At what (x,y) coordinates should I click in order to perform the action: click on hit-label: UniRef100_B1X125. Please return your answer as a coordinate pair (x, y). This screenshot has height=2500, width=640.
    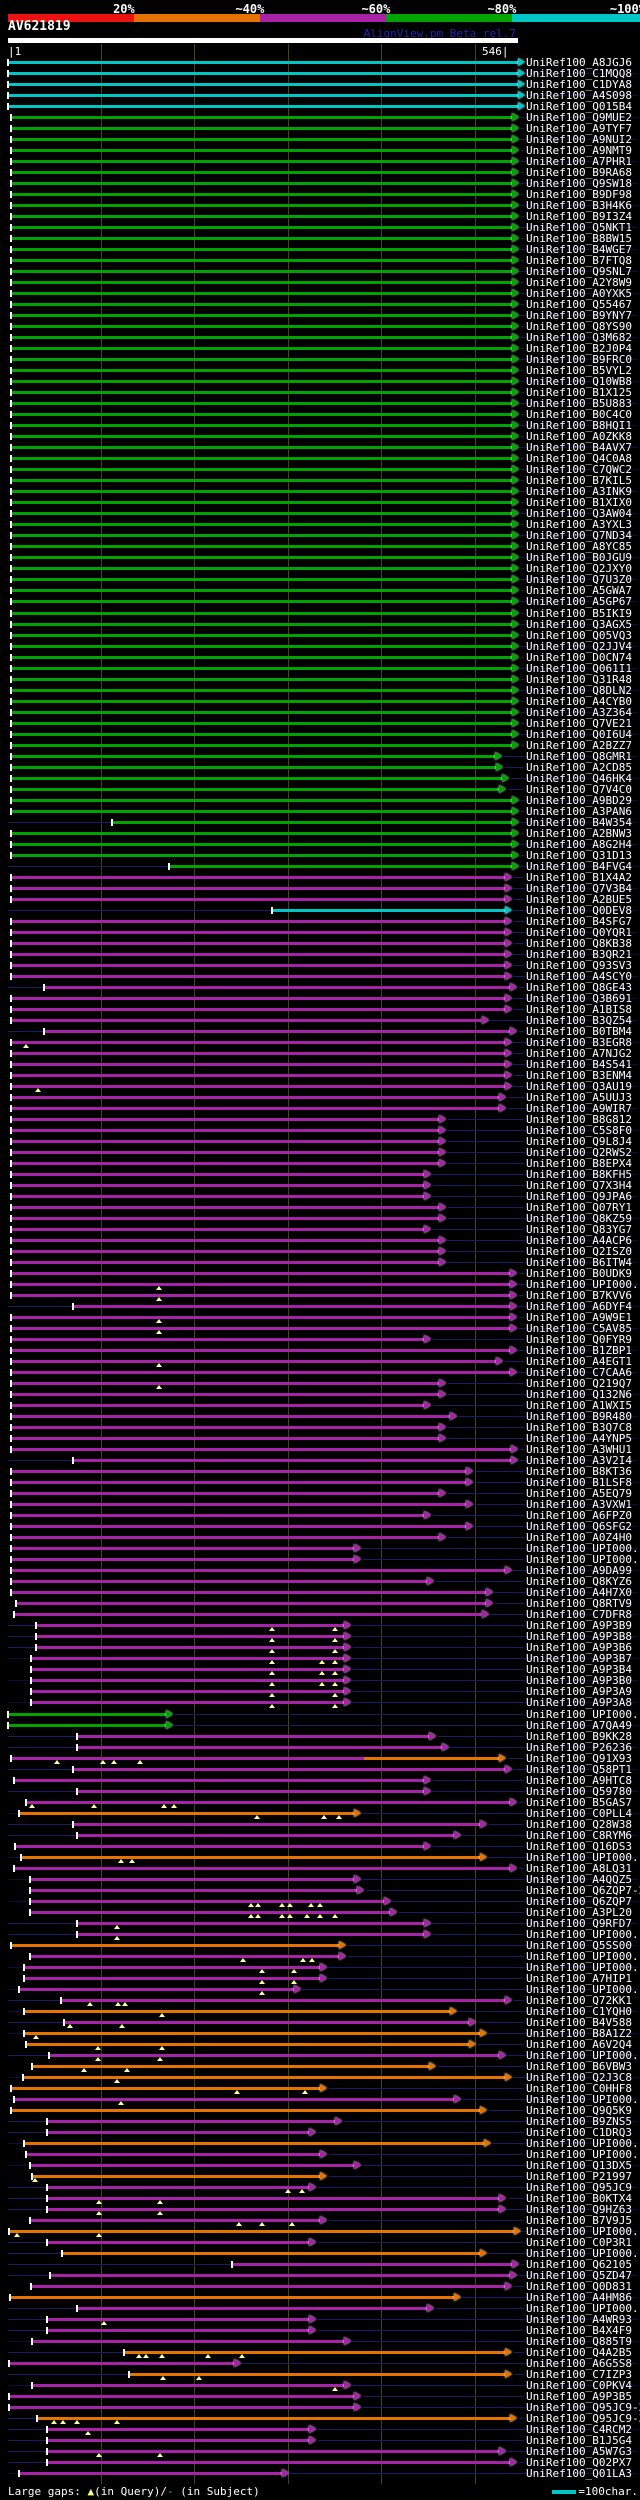
    Looking at the image, I should click on (579, 393).